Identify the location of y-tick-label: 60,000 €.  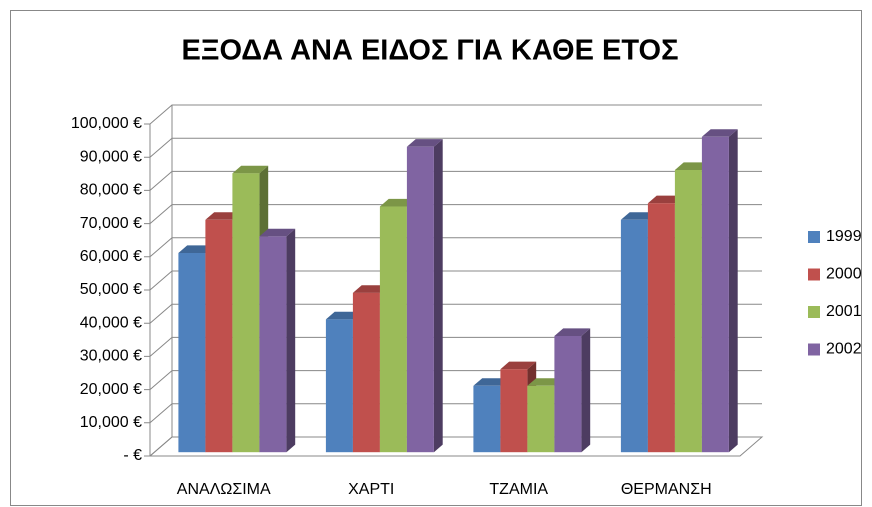
(111, 256).